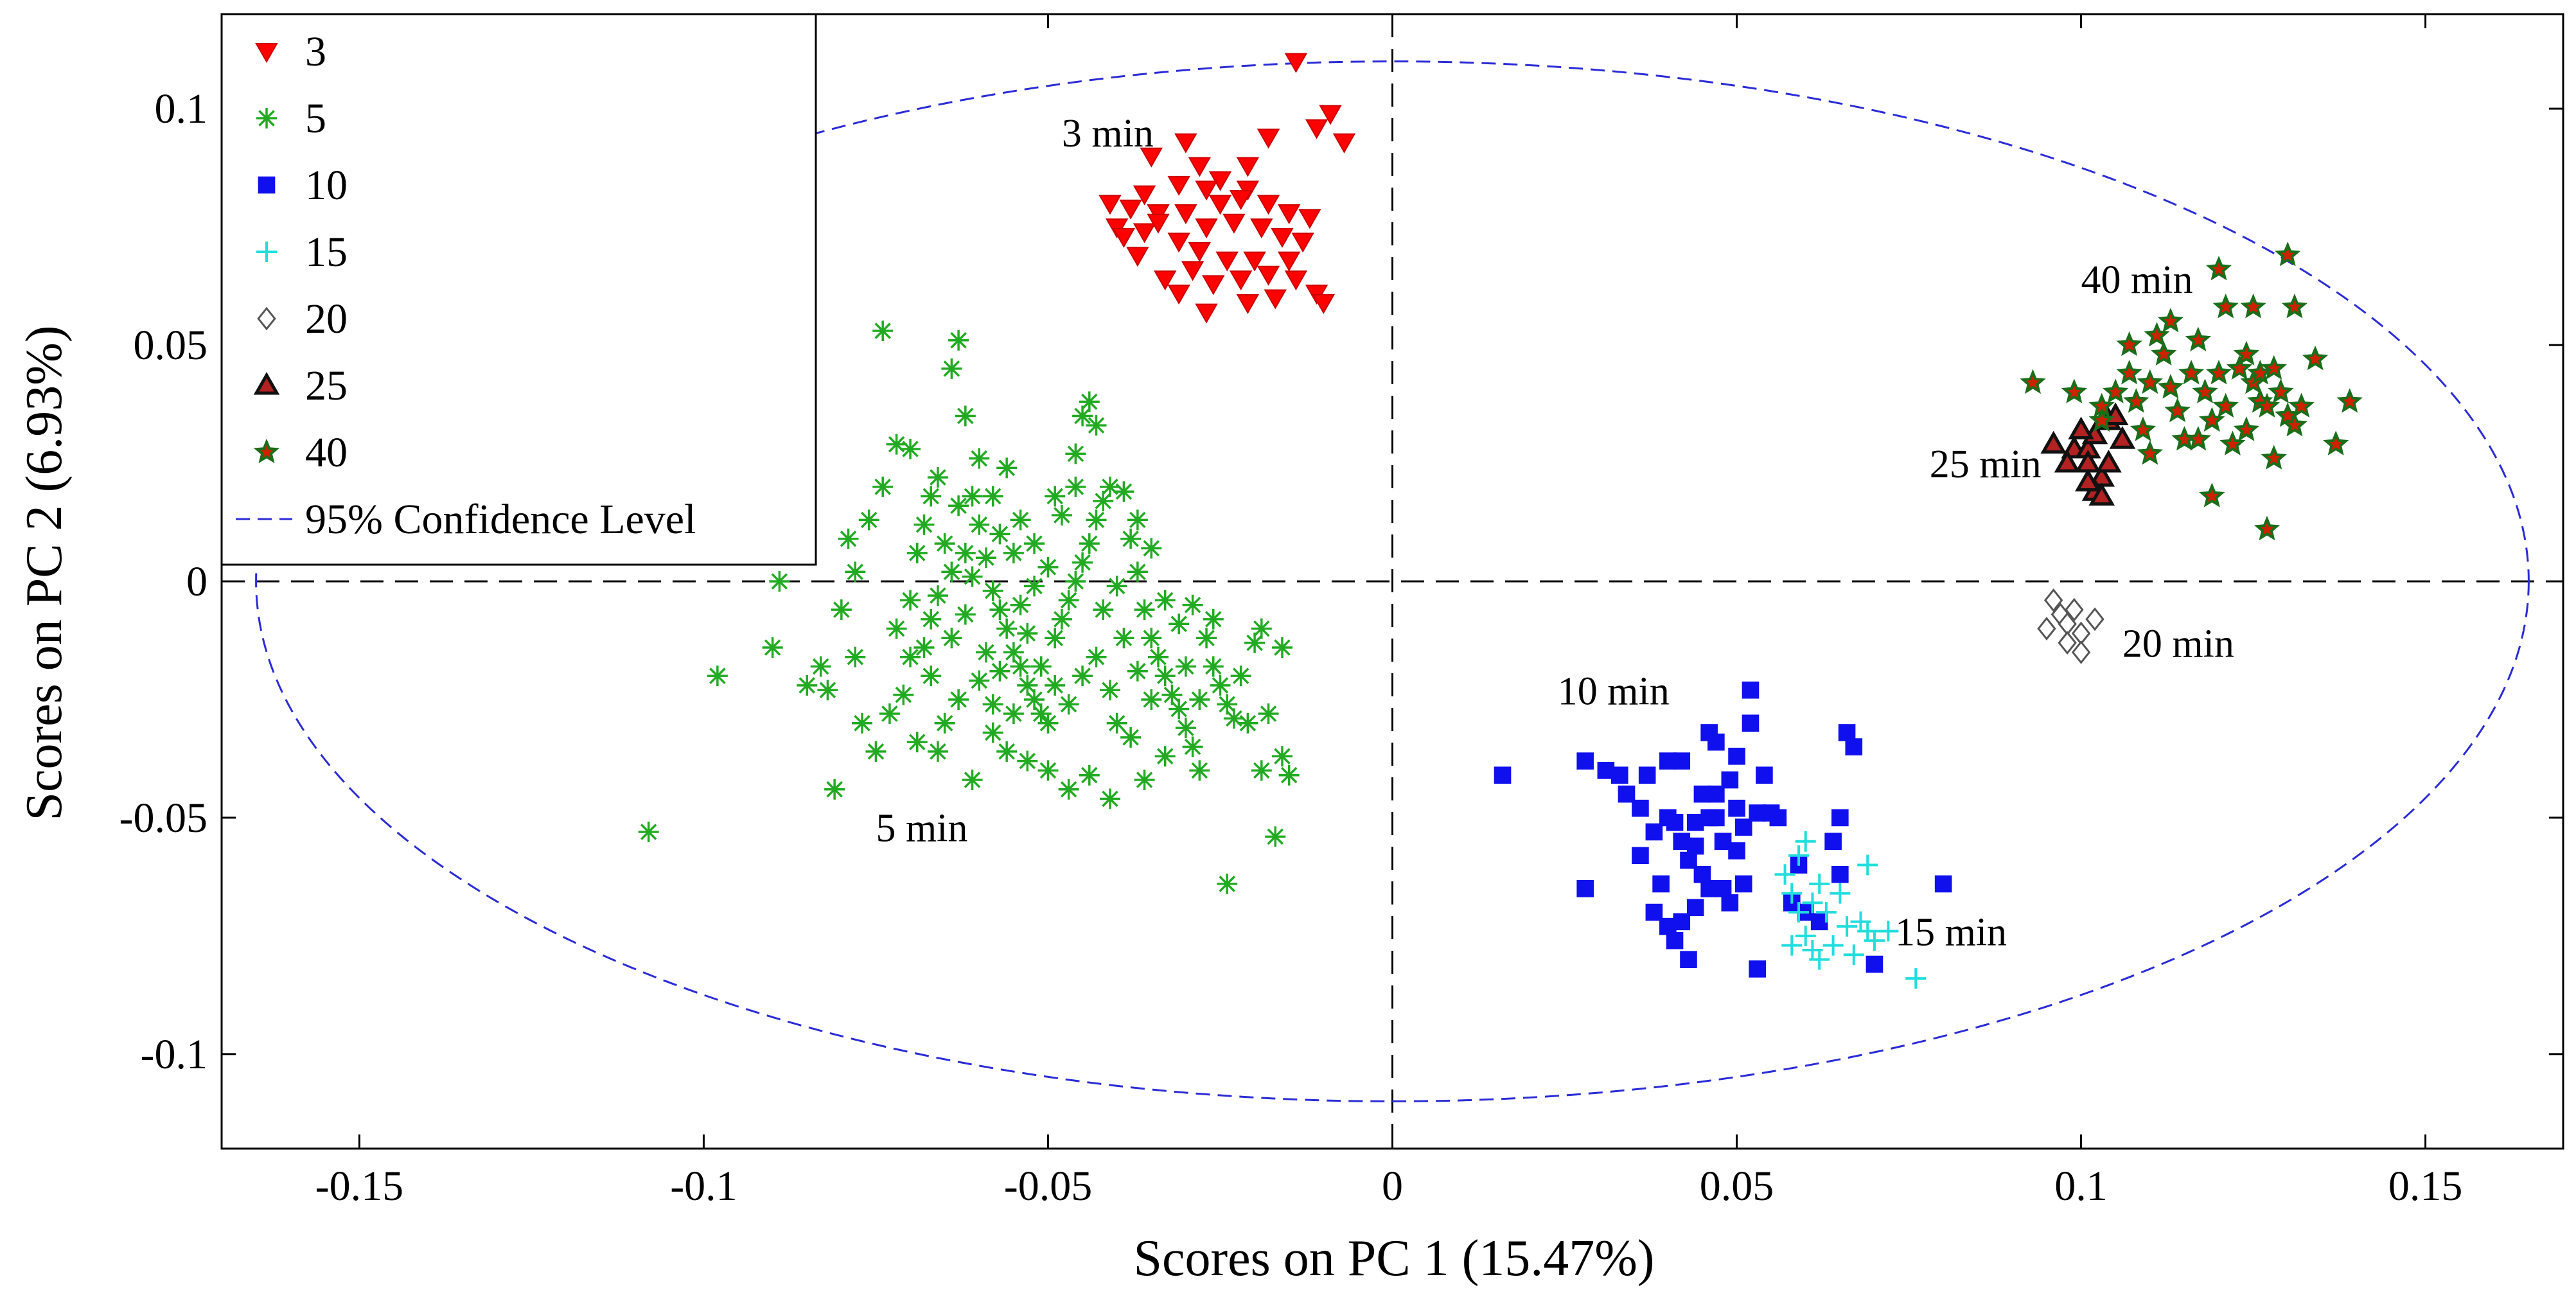  Describe the element at coordinates (921, 829) in the screenshot. I see `annotation-label: 5 min` at that location.